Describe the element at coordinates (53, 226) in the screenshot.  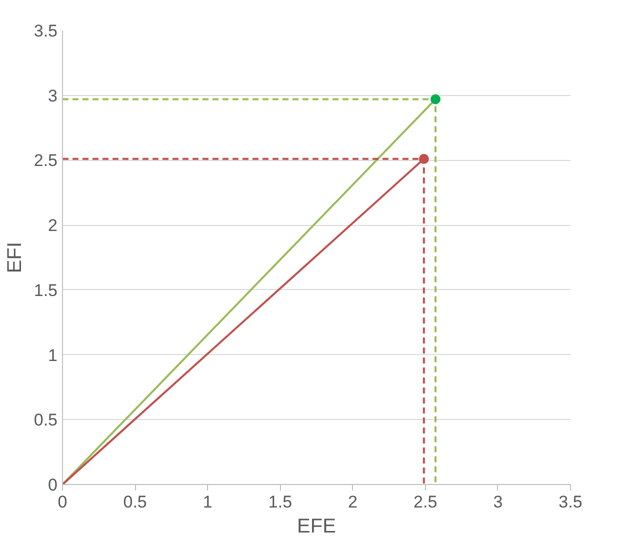
I see `y-tick-label: 2` at that location.